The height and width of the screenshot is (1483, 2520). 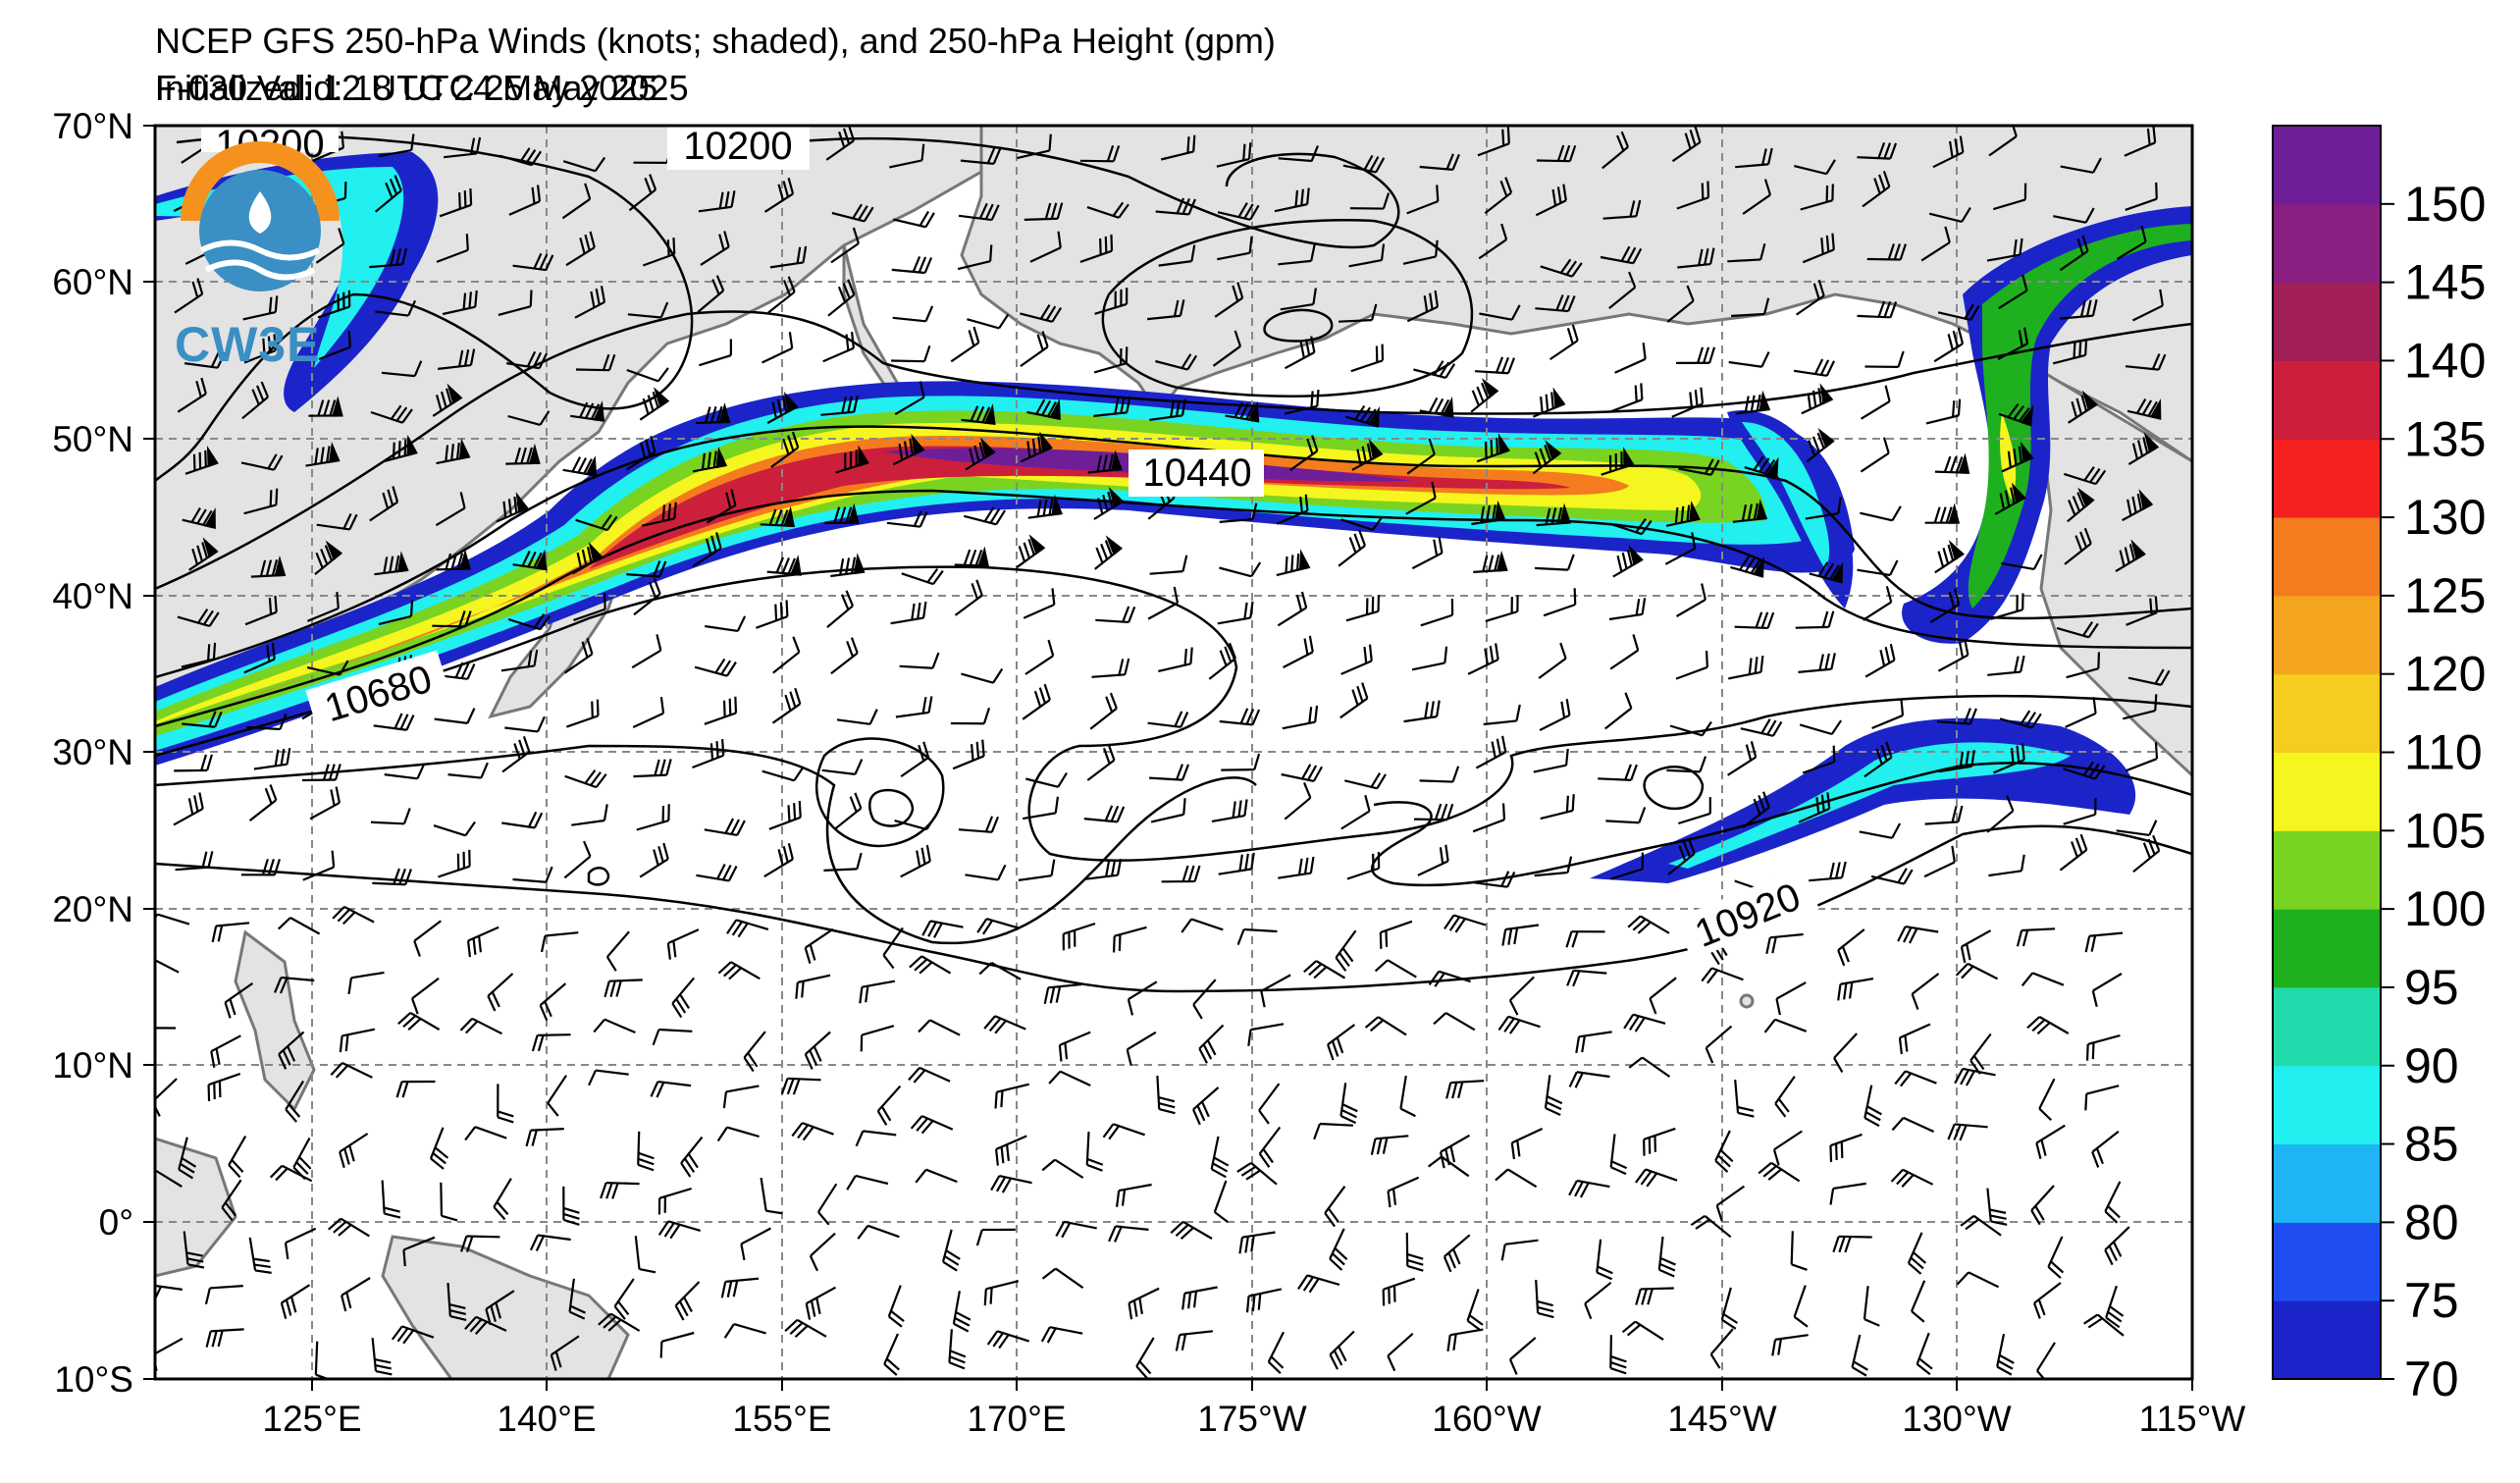 I want to click on lat-label: 0°, so click(x=116, y=1223).